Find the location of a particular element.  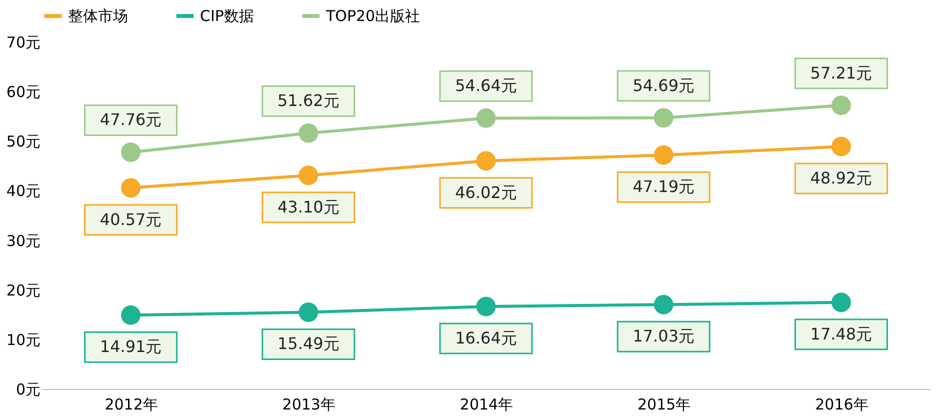

y-tick-label: 60元 is located at coordinates (23, 92).